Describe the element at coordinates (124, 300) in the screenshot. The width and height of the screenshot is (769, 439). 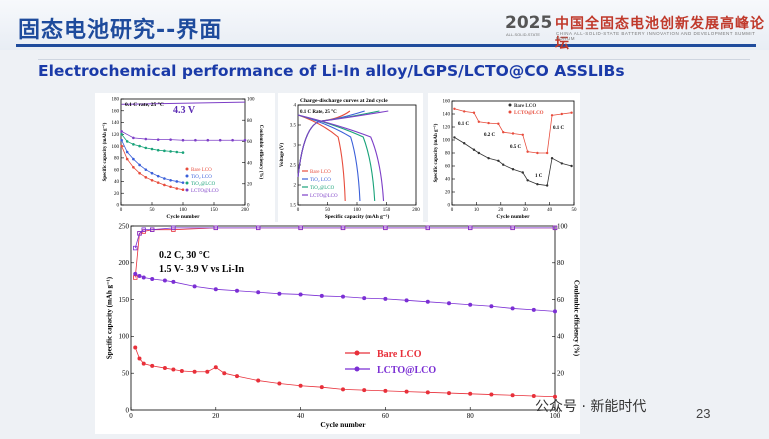
I see `y-tick-label: 150` at that location.